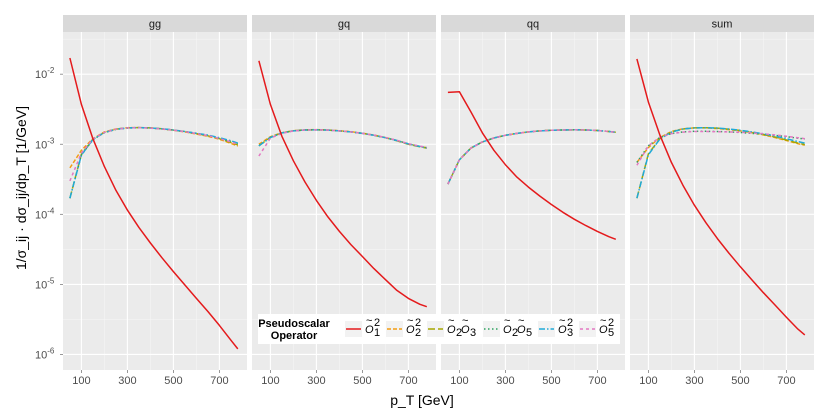  What do you see at coordinates (721, 197) in the screenshot?
I see `series-line-O1sq-sum` at bounding box center [721, 197].